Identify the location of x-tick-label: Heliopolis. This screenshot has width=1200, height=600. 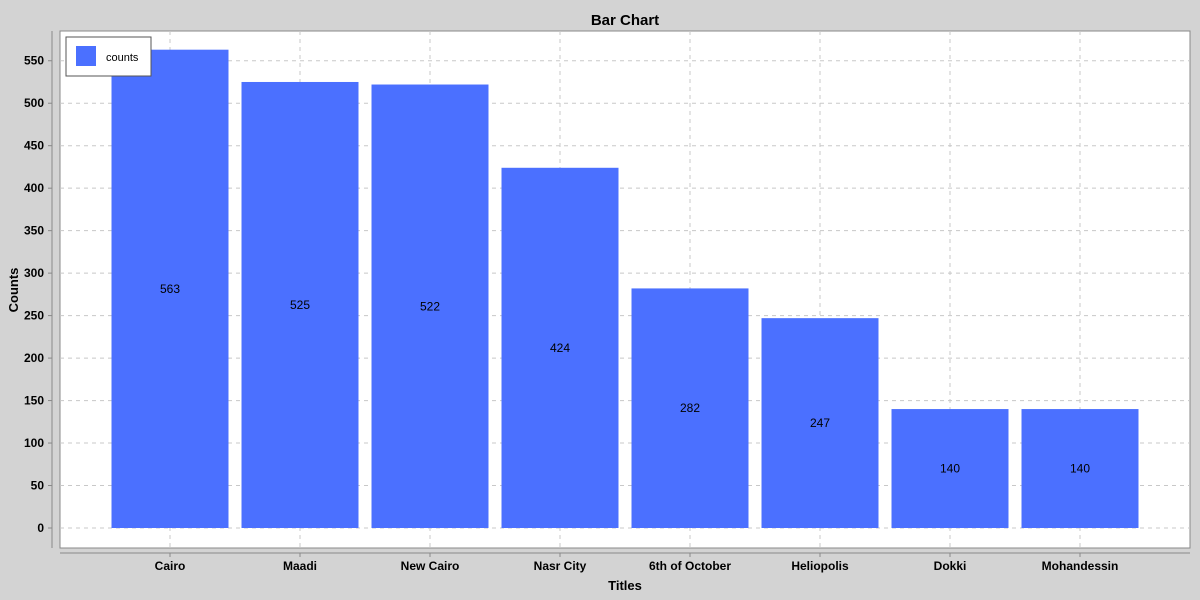
(820, 566).